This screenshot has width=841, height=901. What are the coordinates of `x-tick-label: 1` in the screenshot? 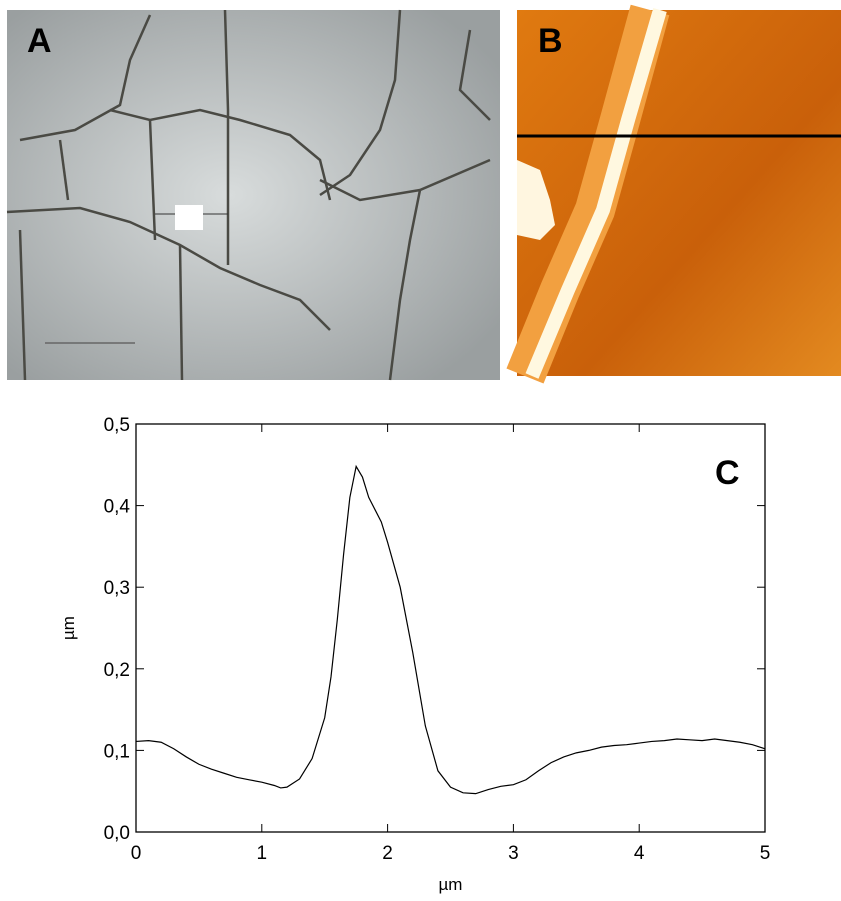 It's located at (262, 853).